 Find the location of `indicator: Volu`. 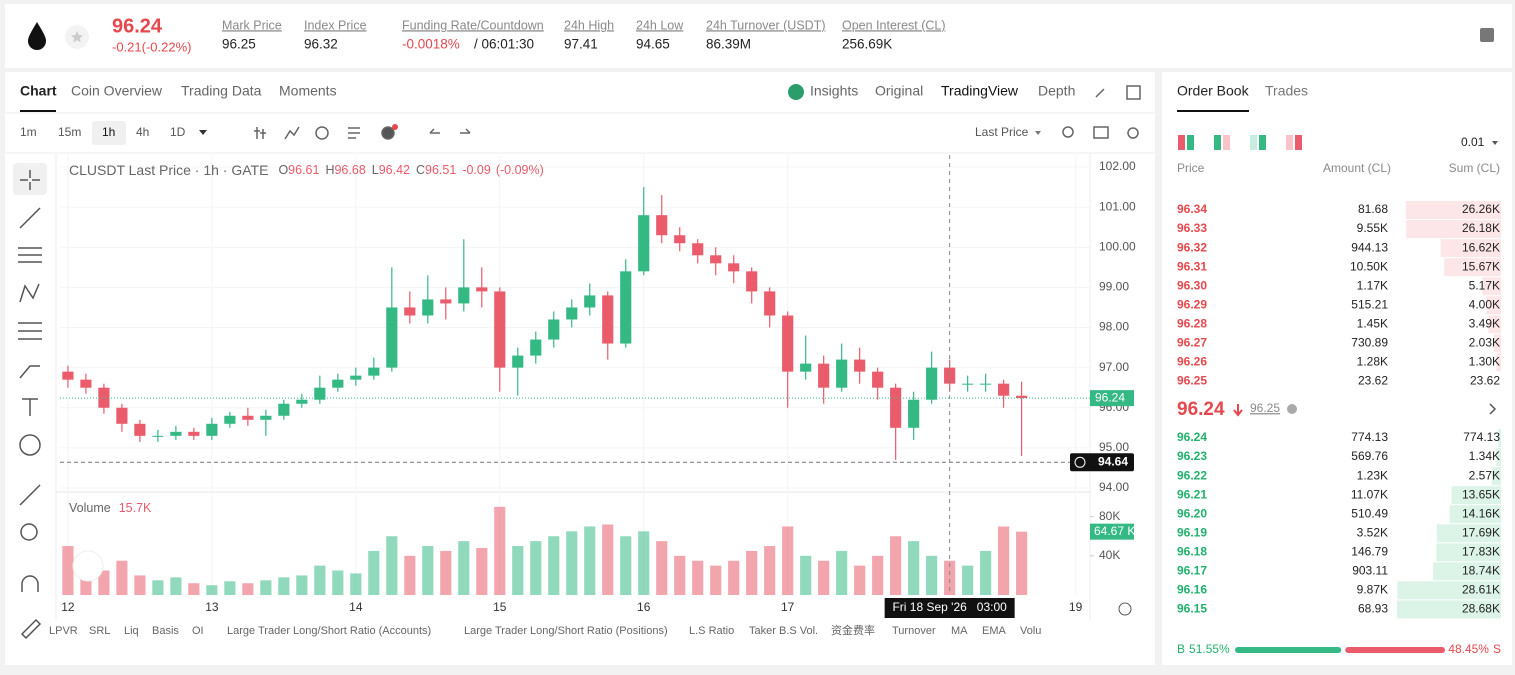

indicator: Volu is located at coordinates (1030, 631).